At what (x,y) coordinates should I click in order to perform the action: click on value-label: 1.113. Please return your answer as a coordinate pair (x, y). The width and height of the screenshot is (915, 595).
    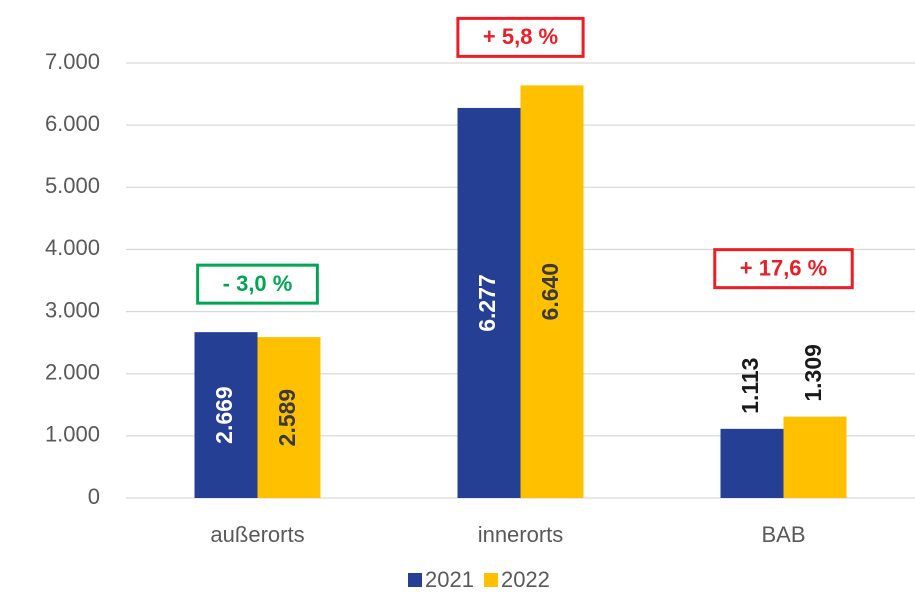
    Looking at the image, I should click on (750, 386).